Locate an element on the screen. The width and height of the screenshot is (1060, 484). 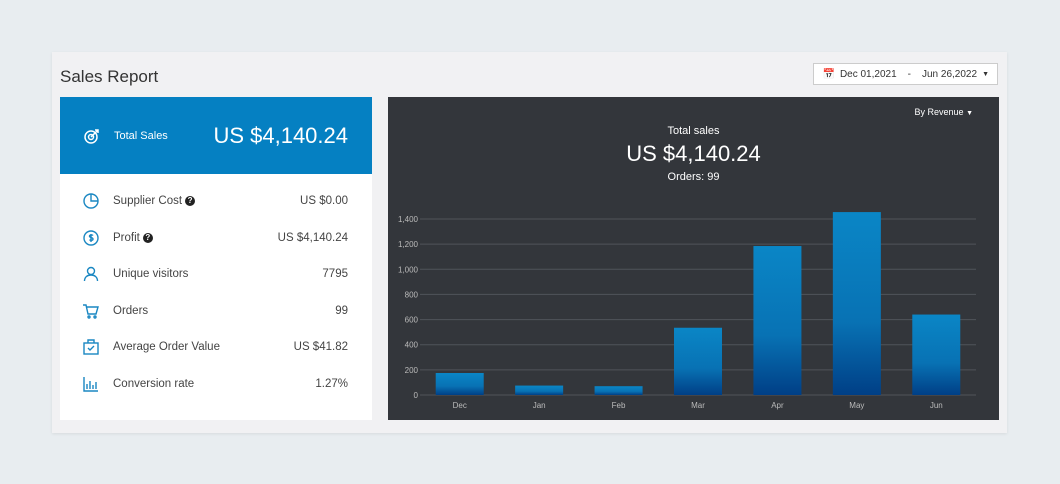
metric-label-text: Conversion rate is located at coordinates (154, 383).